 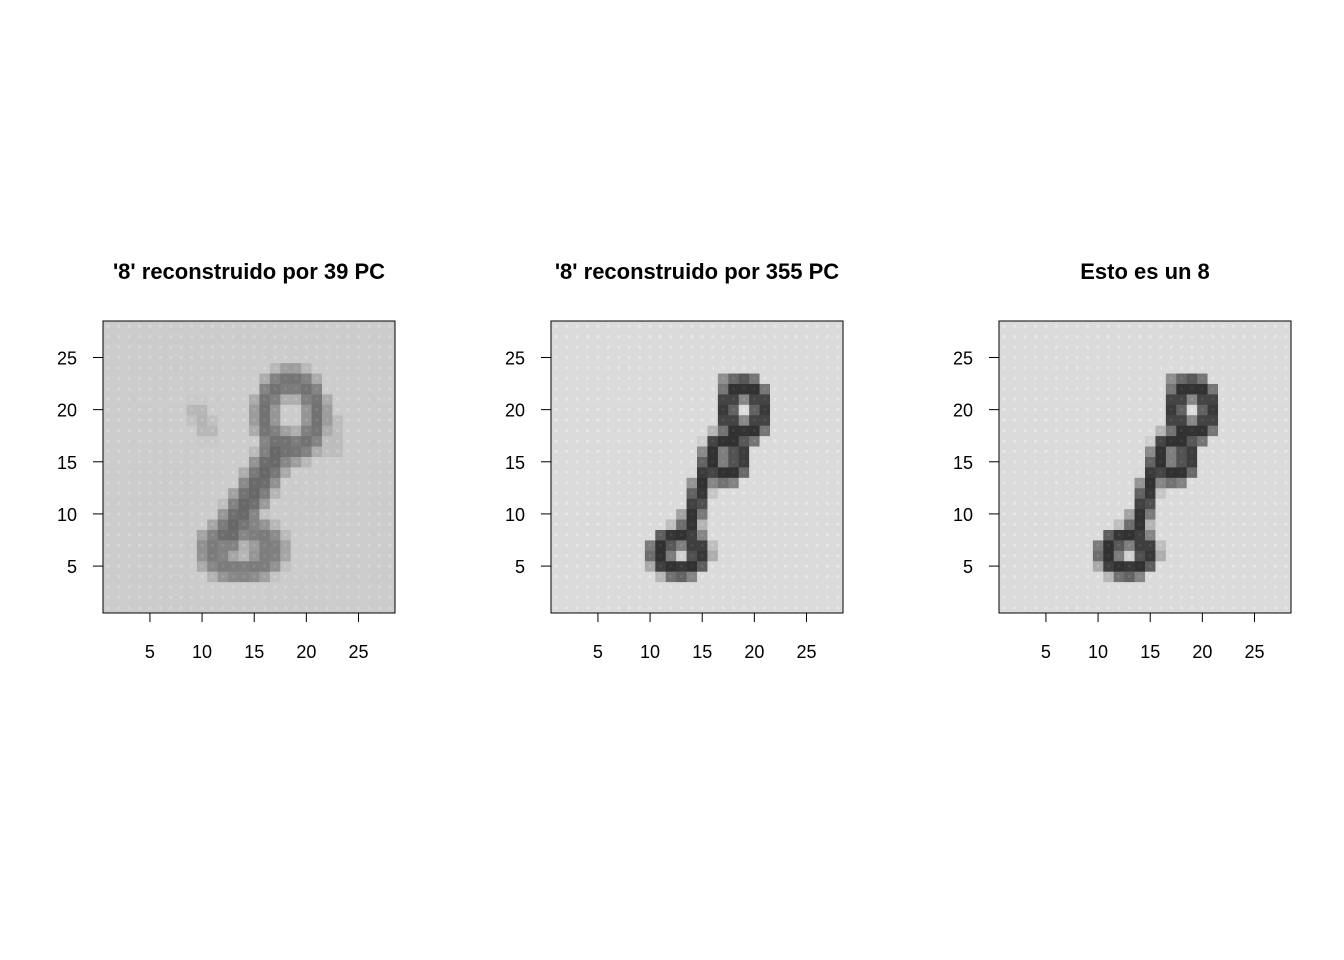 I want to click on x-tick-label: 5, so click(x=1046, y=652).